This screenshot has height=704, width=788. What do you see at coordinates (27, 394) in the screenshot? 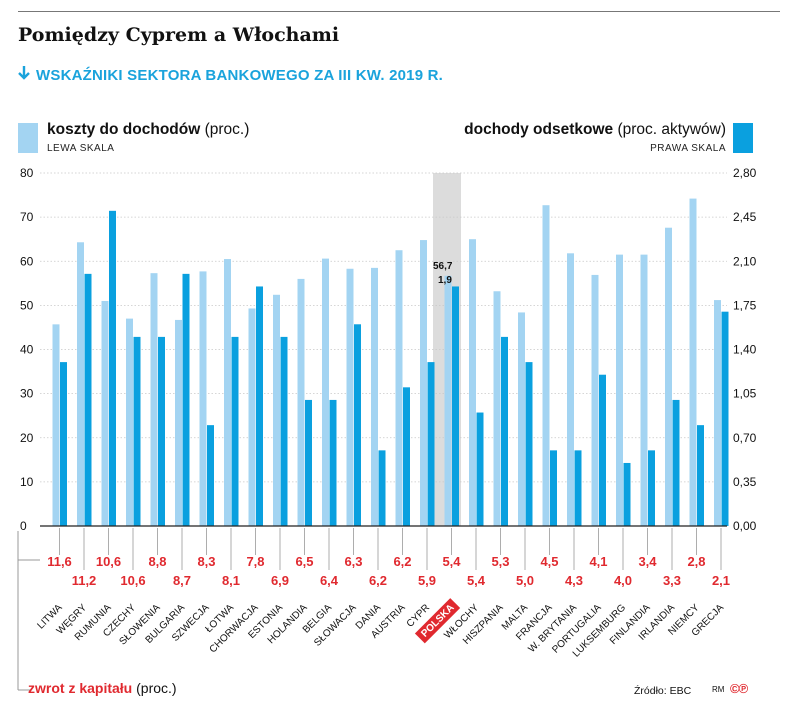
I see `y-left-tick: 30` at bounding box center [27, 394].